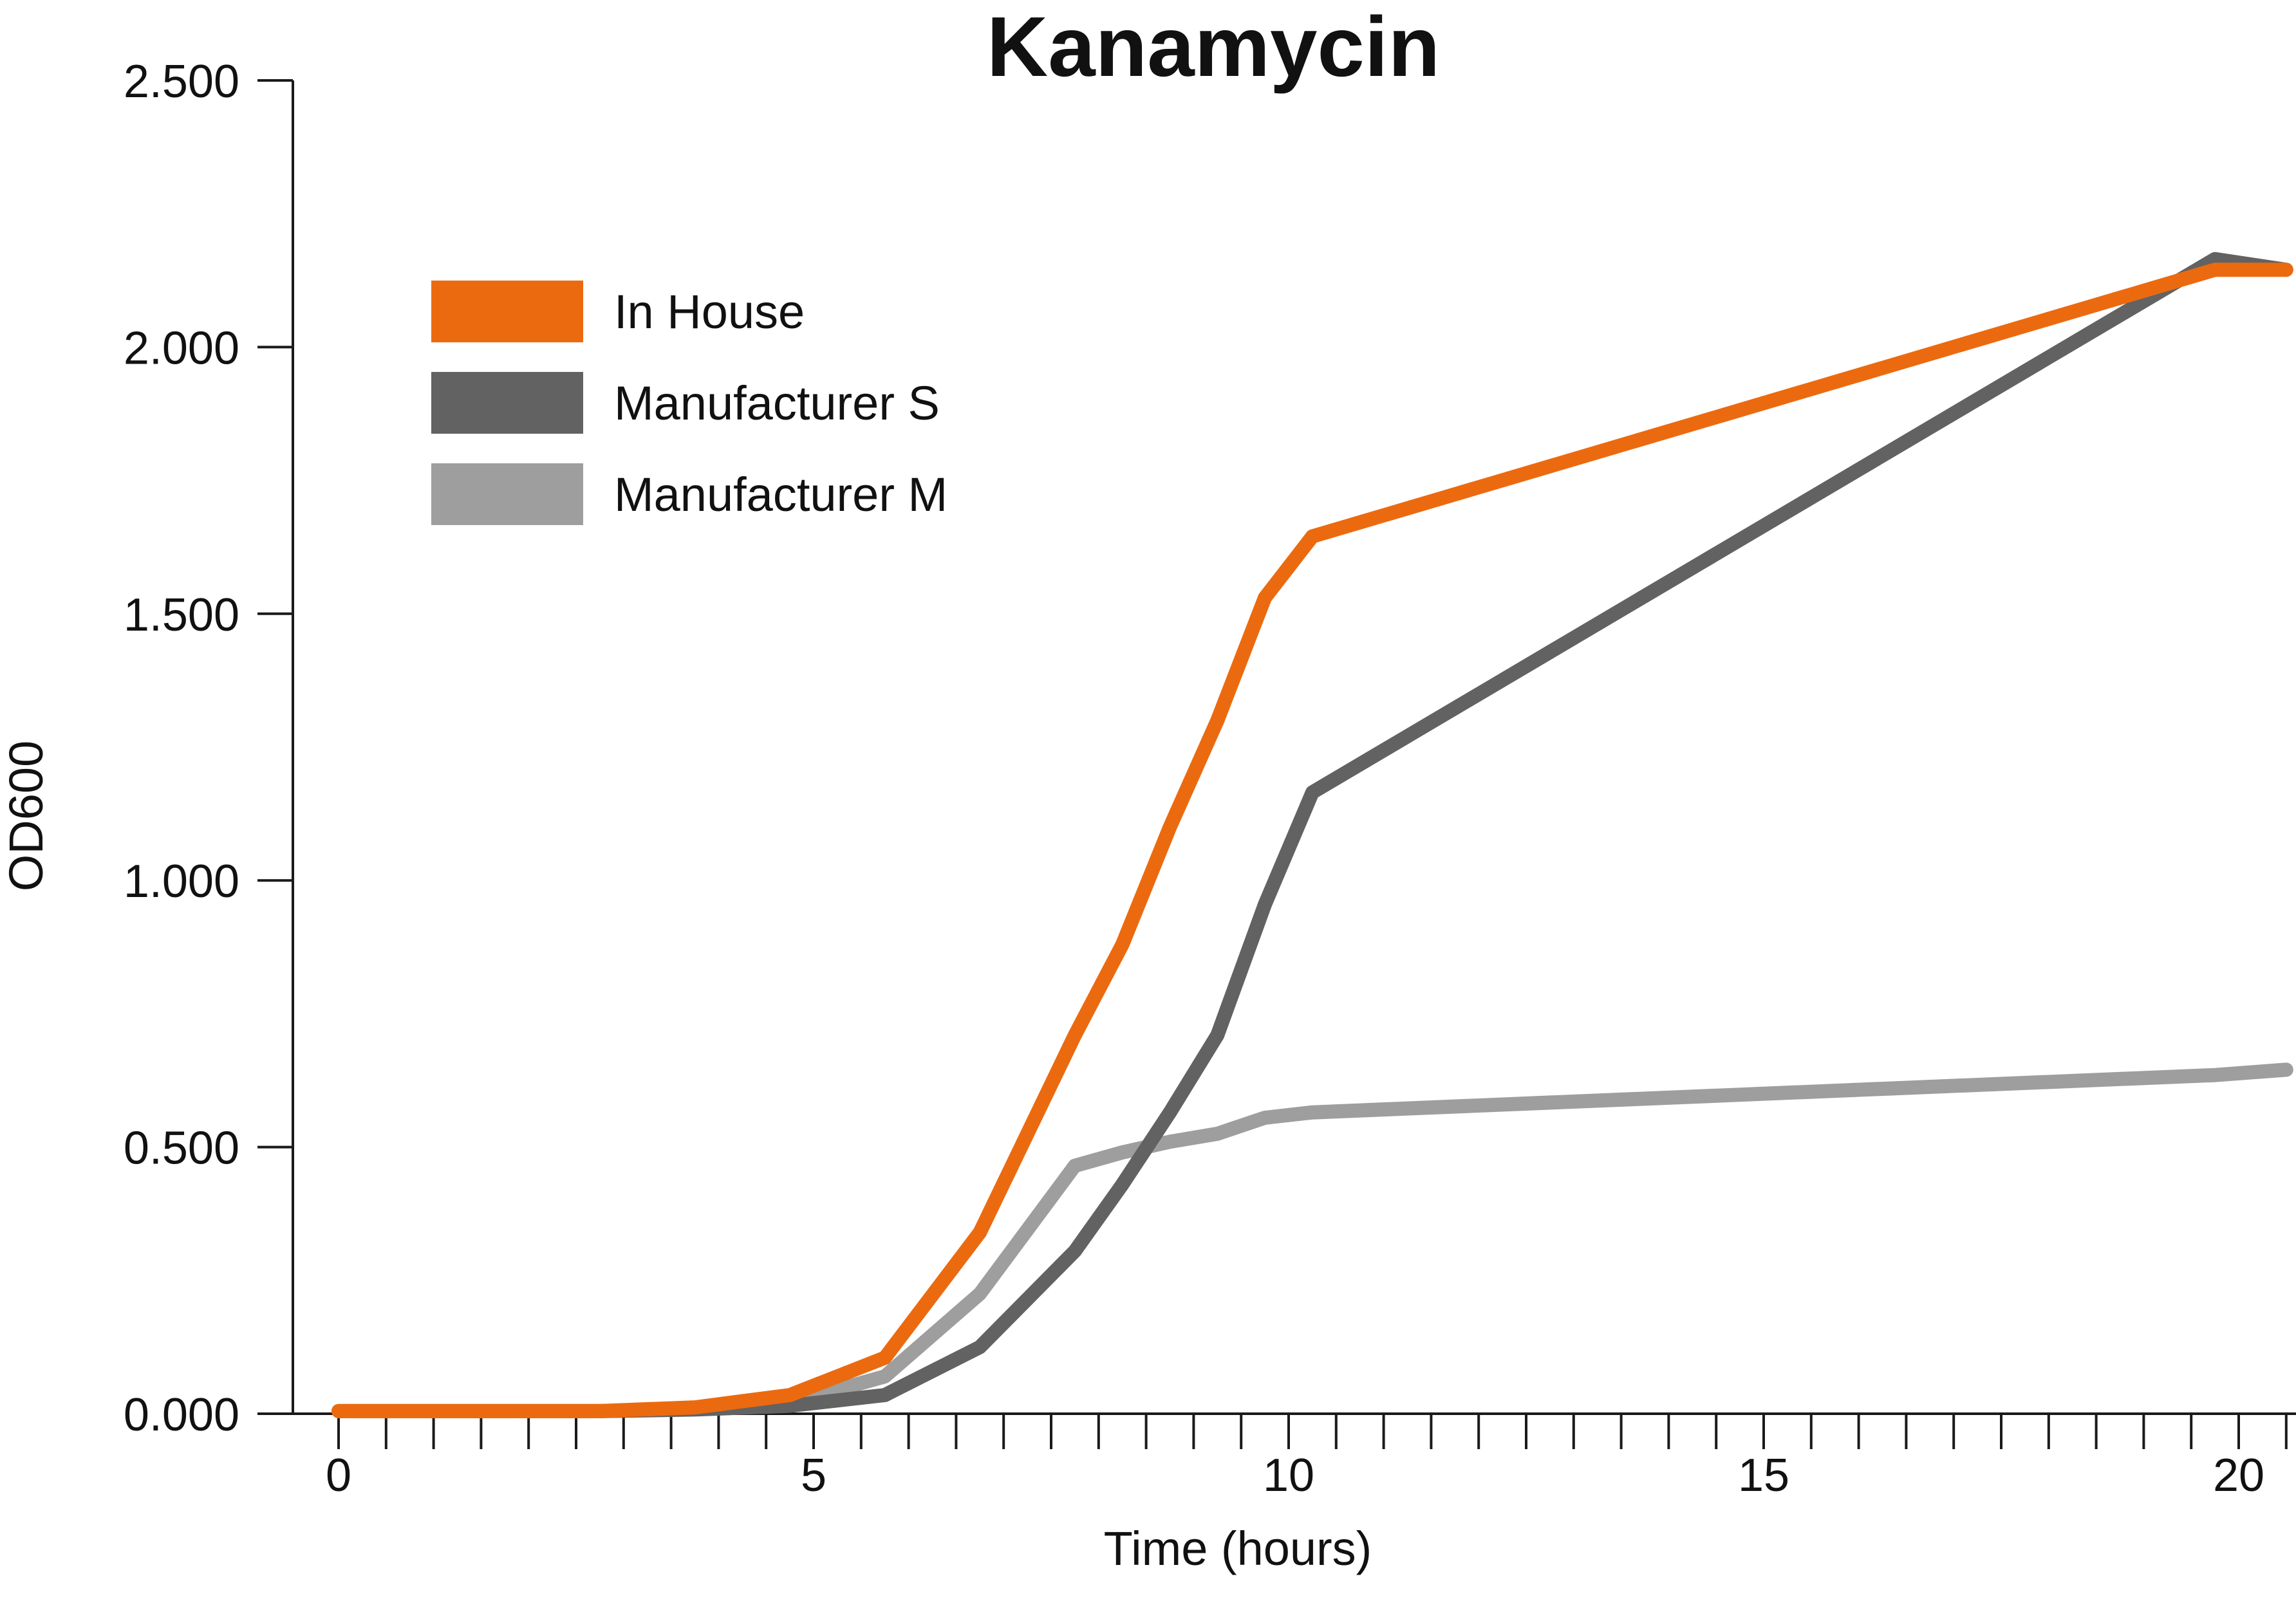 The height and width of the screenshot is (1610, 2296). I want to click on legend: In House Manufacturer S Manufacturer M, so click(689, 403).